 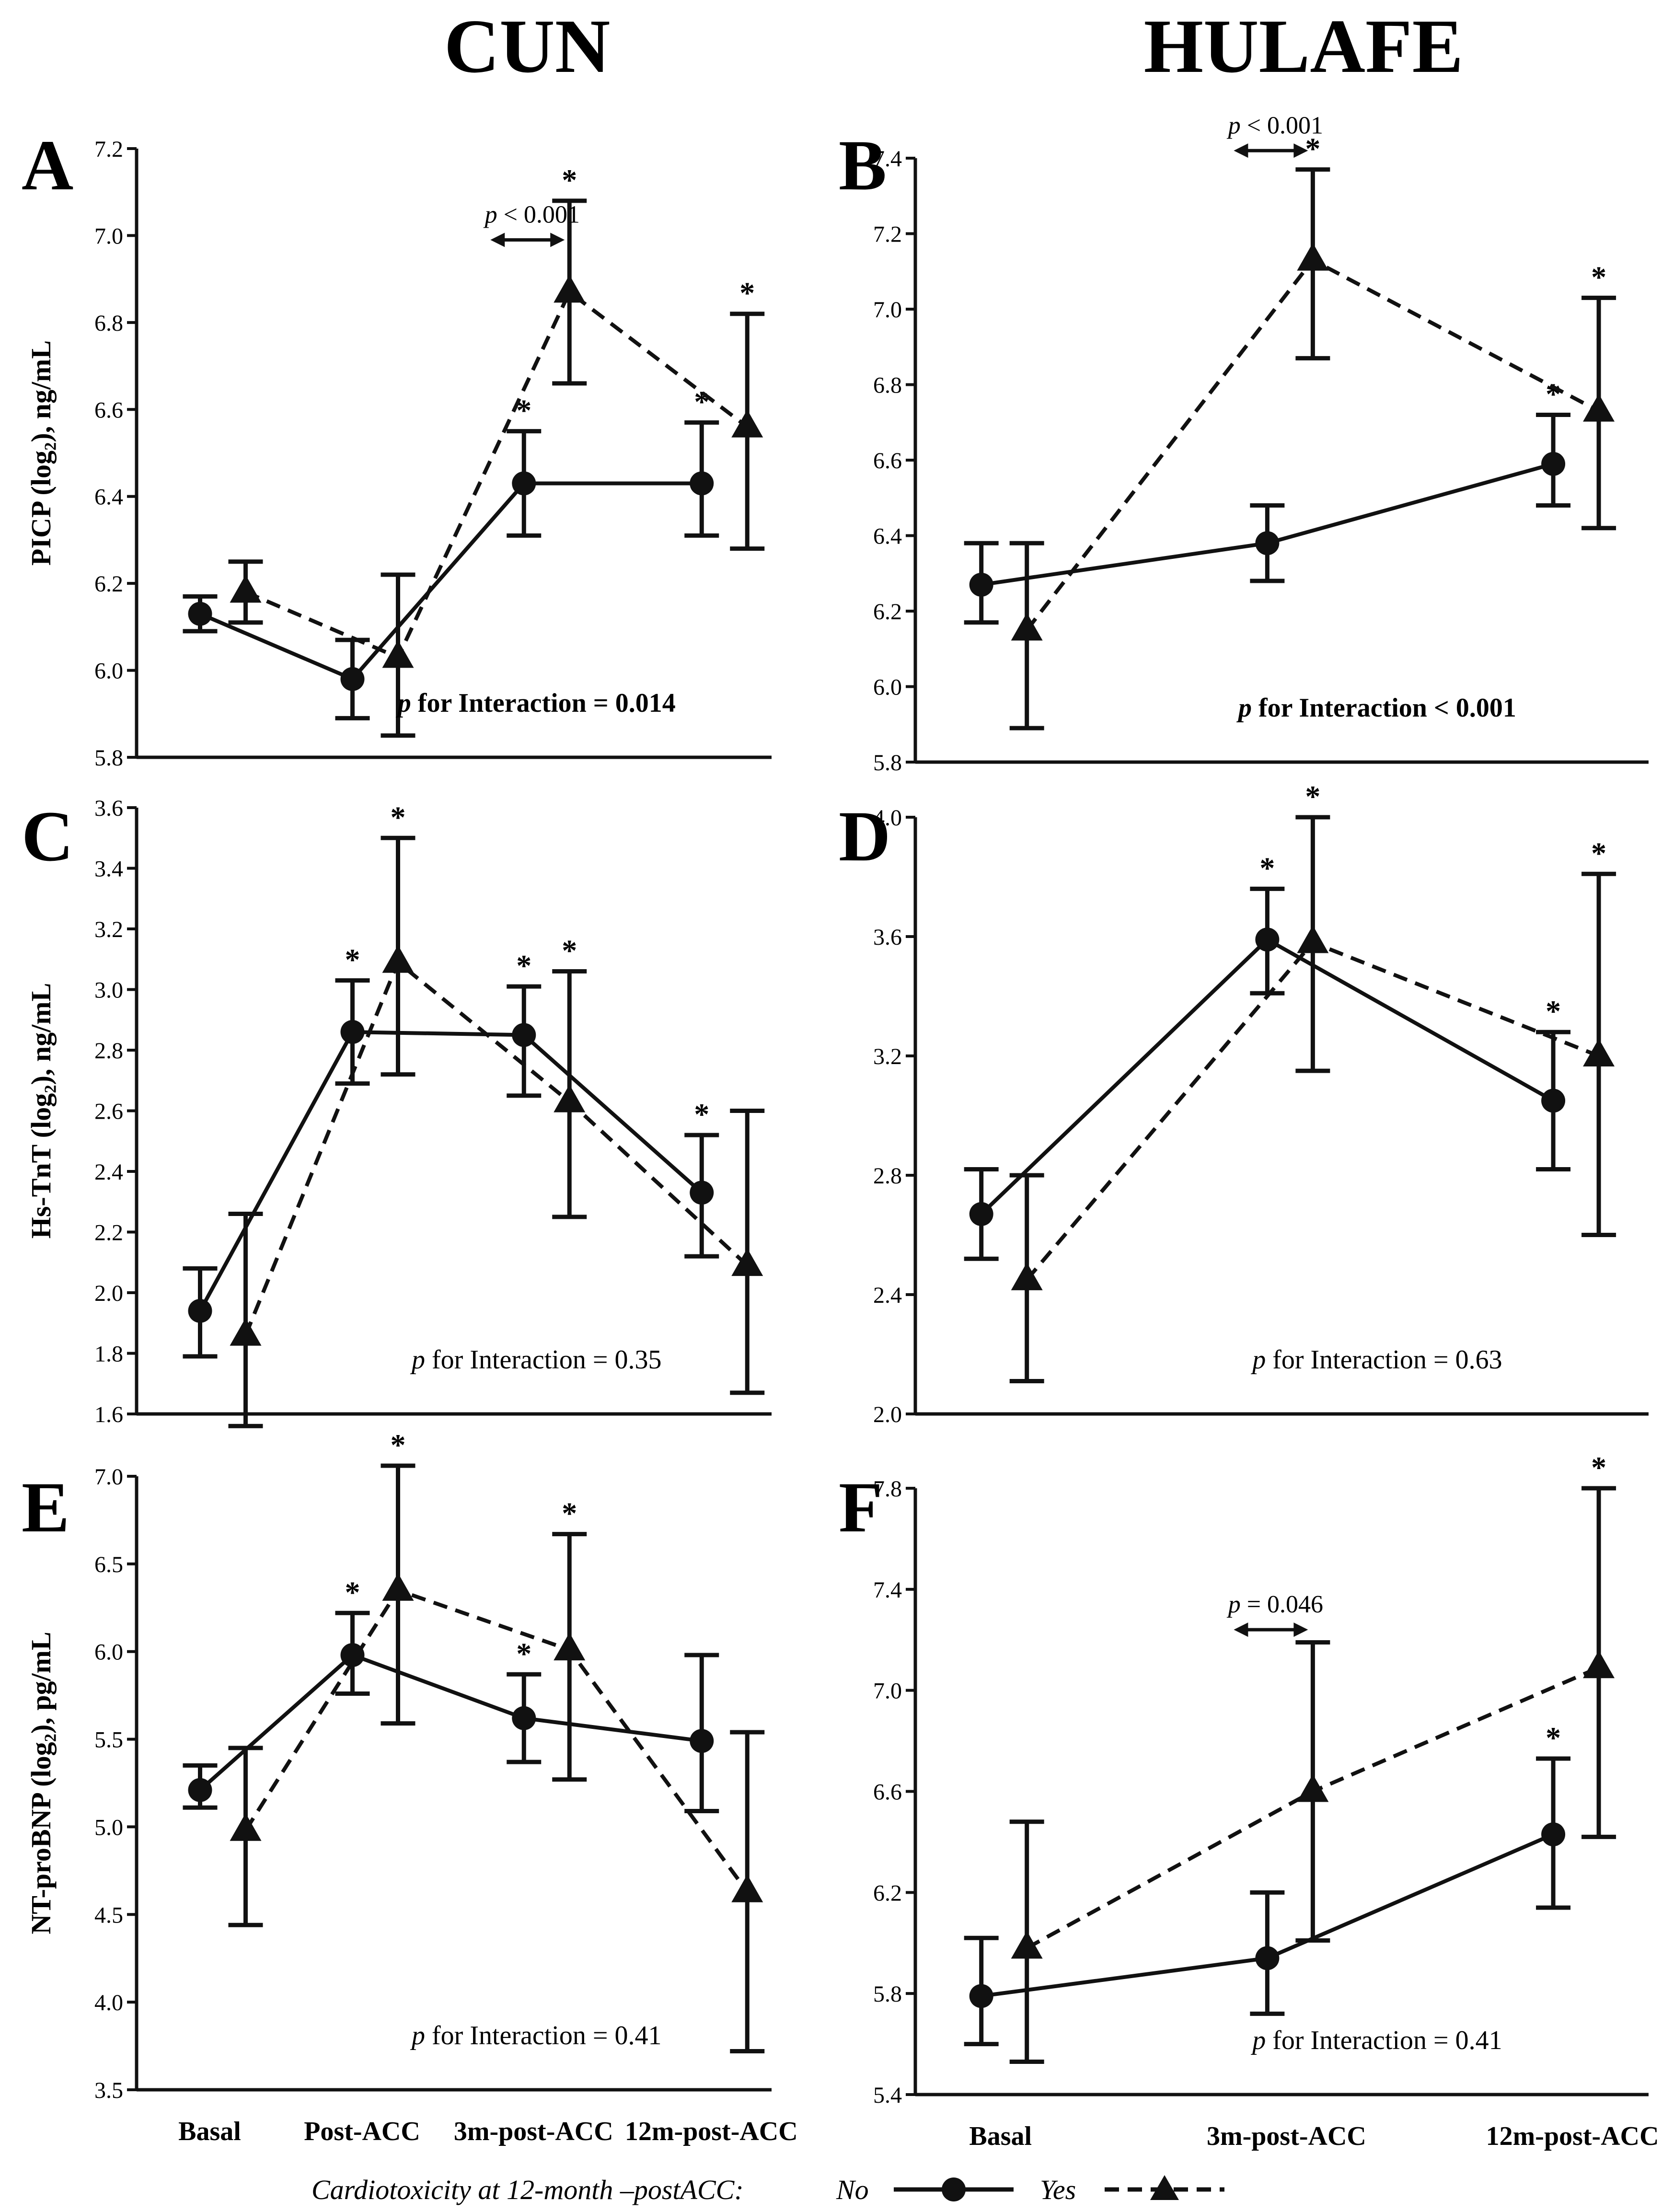 What do you see at coordinates (109, 1915) in the screenshot?
I see `y-tick-label: 4.5` at bounding box center [109, 1915].